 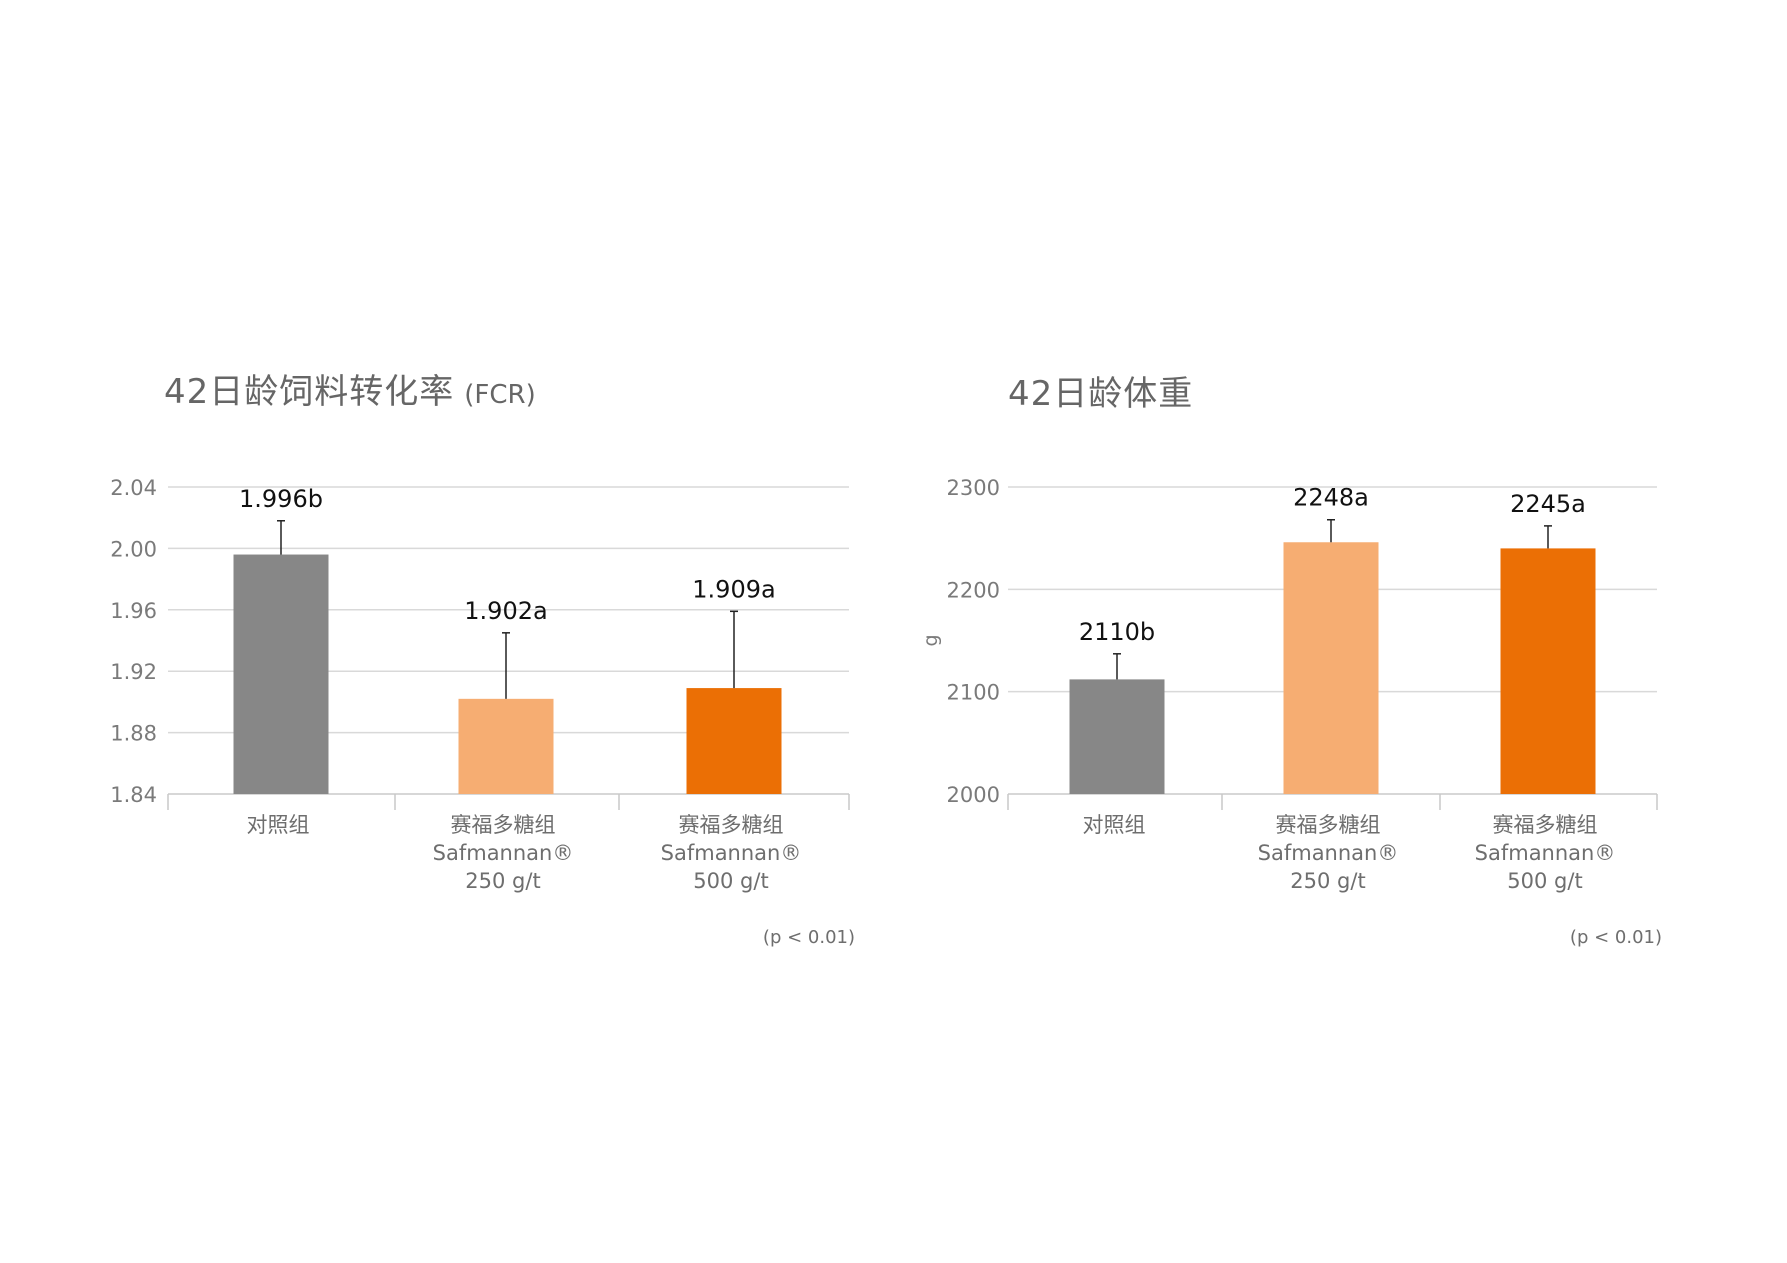 What do you see at coordinates (133, 734) in the screenshot?
I see `fcr-y-tick-label: 1.88` at bounding box center [133, 734].